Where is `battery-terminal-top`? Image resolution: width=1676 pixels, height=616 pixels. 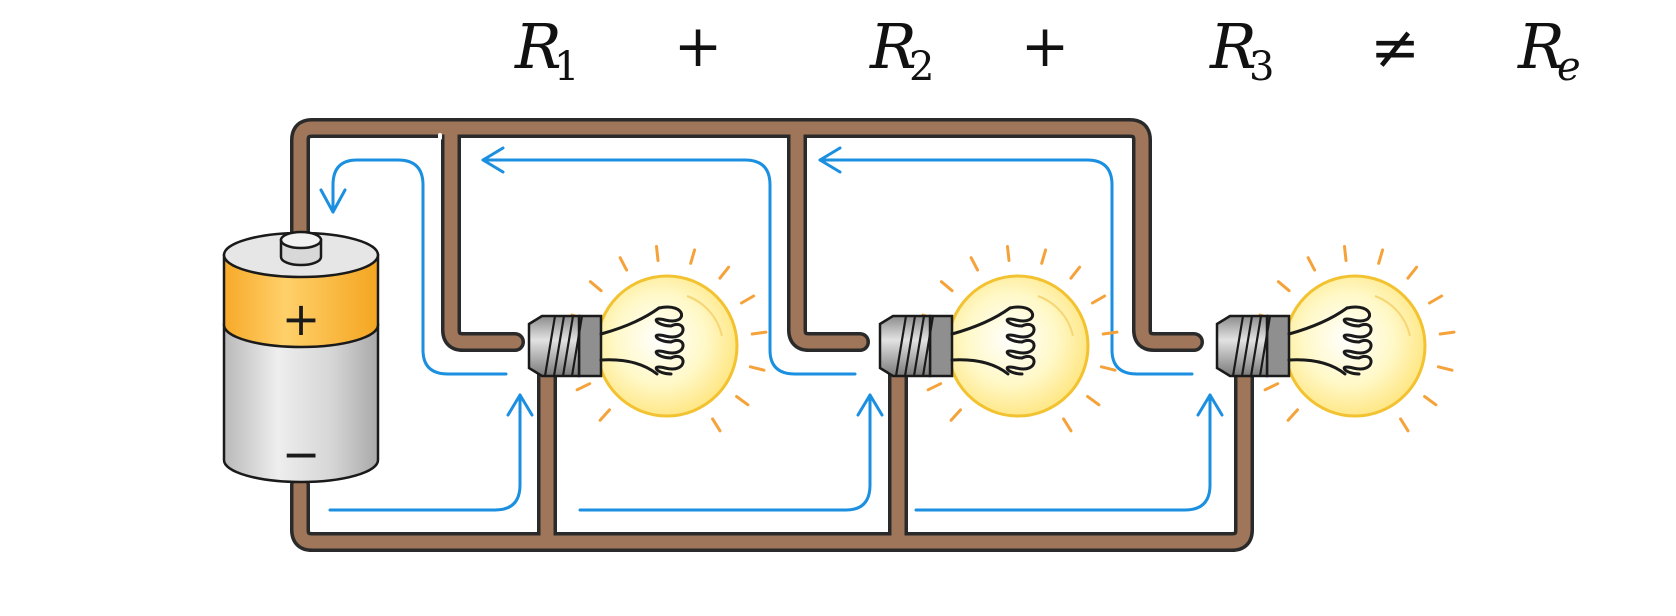
battery-terminal-top is located at coordinates (301, 240).